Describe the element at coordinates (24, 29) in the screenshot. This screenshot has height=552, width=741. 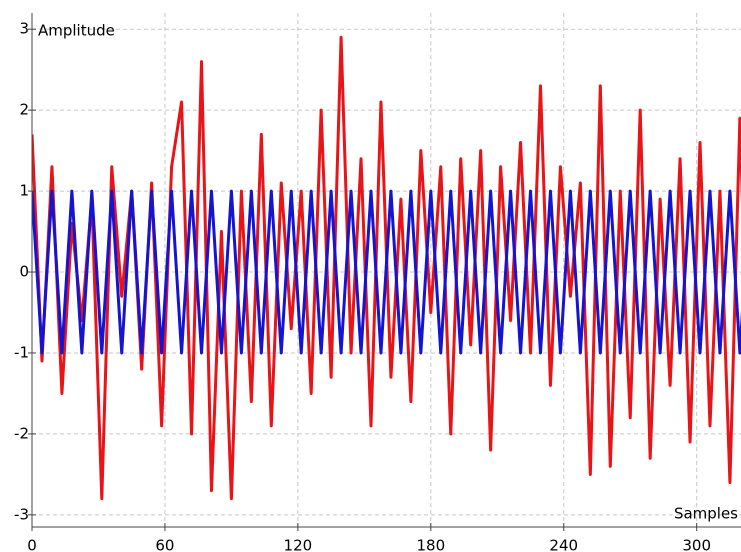
I see `y-tick-label: 3` at that location.